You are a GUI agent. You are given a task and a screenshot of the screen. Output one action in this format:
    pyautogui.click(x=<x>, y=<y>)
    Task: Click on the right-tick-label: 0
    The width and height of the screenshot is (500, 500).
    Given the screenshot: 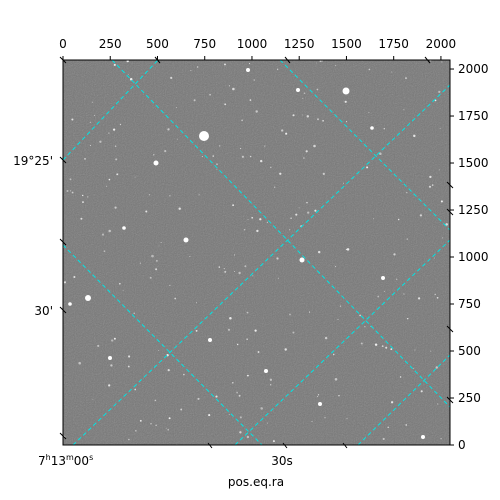 What is the action you would take?
    pyautogui.click(x=462, y=445)
    